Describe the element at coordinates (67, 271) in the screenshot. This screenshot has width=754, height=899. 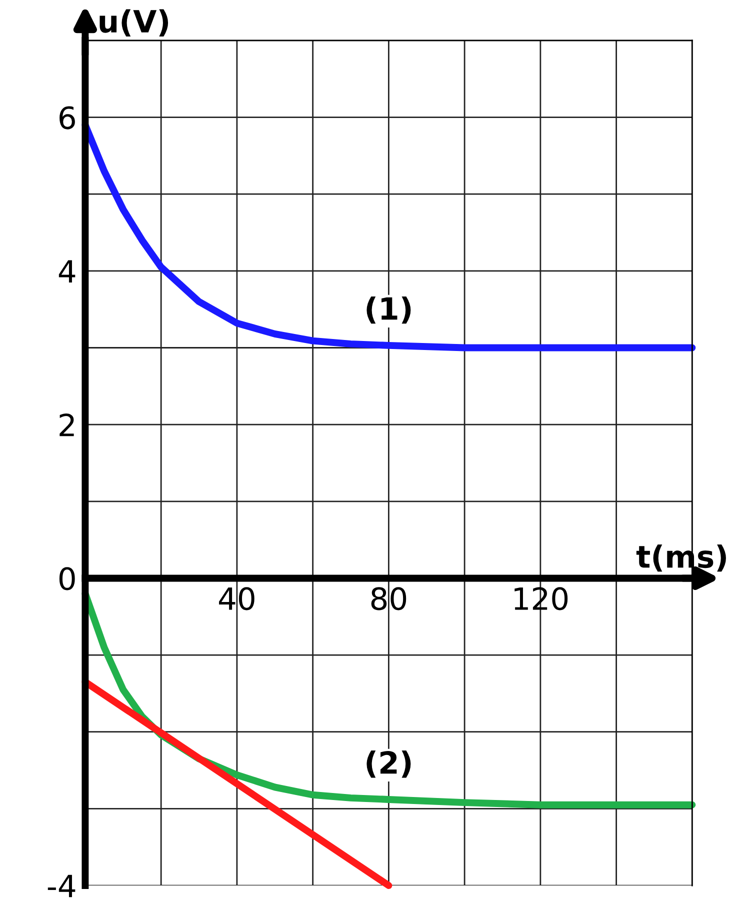
I see `y-tick-label: 4` at that location.